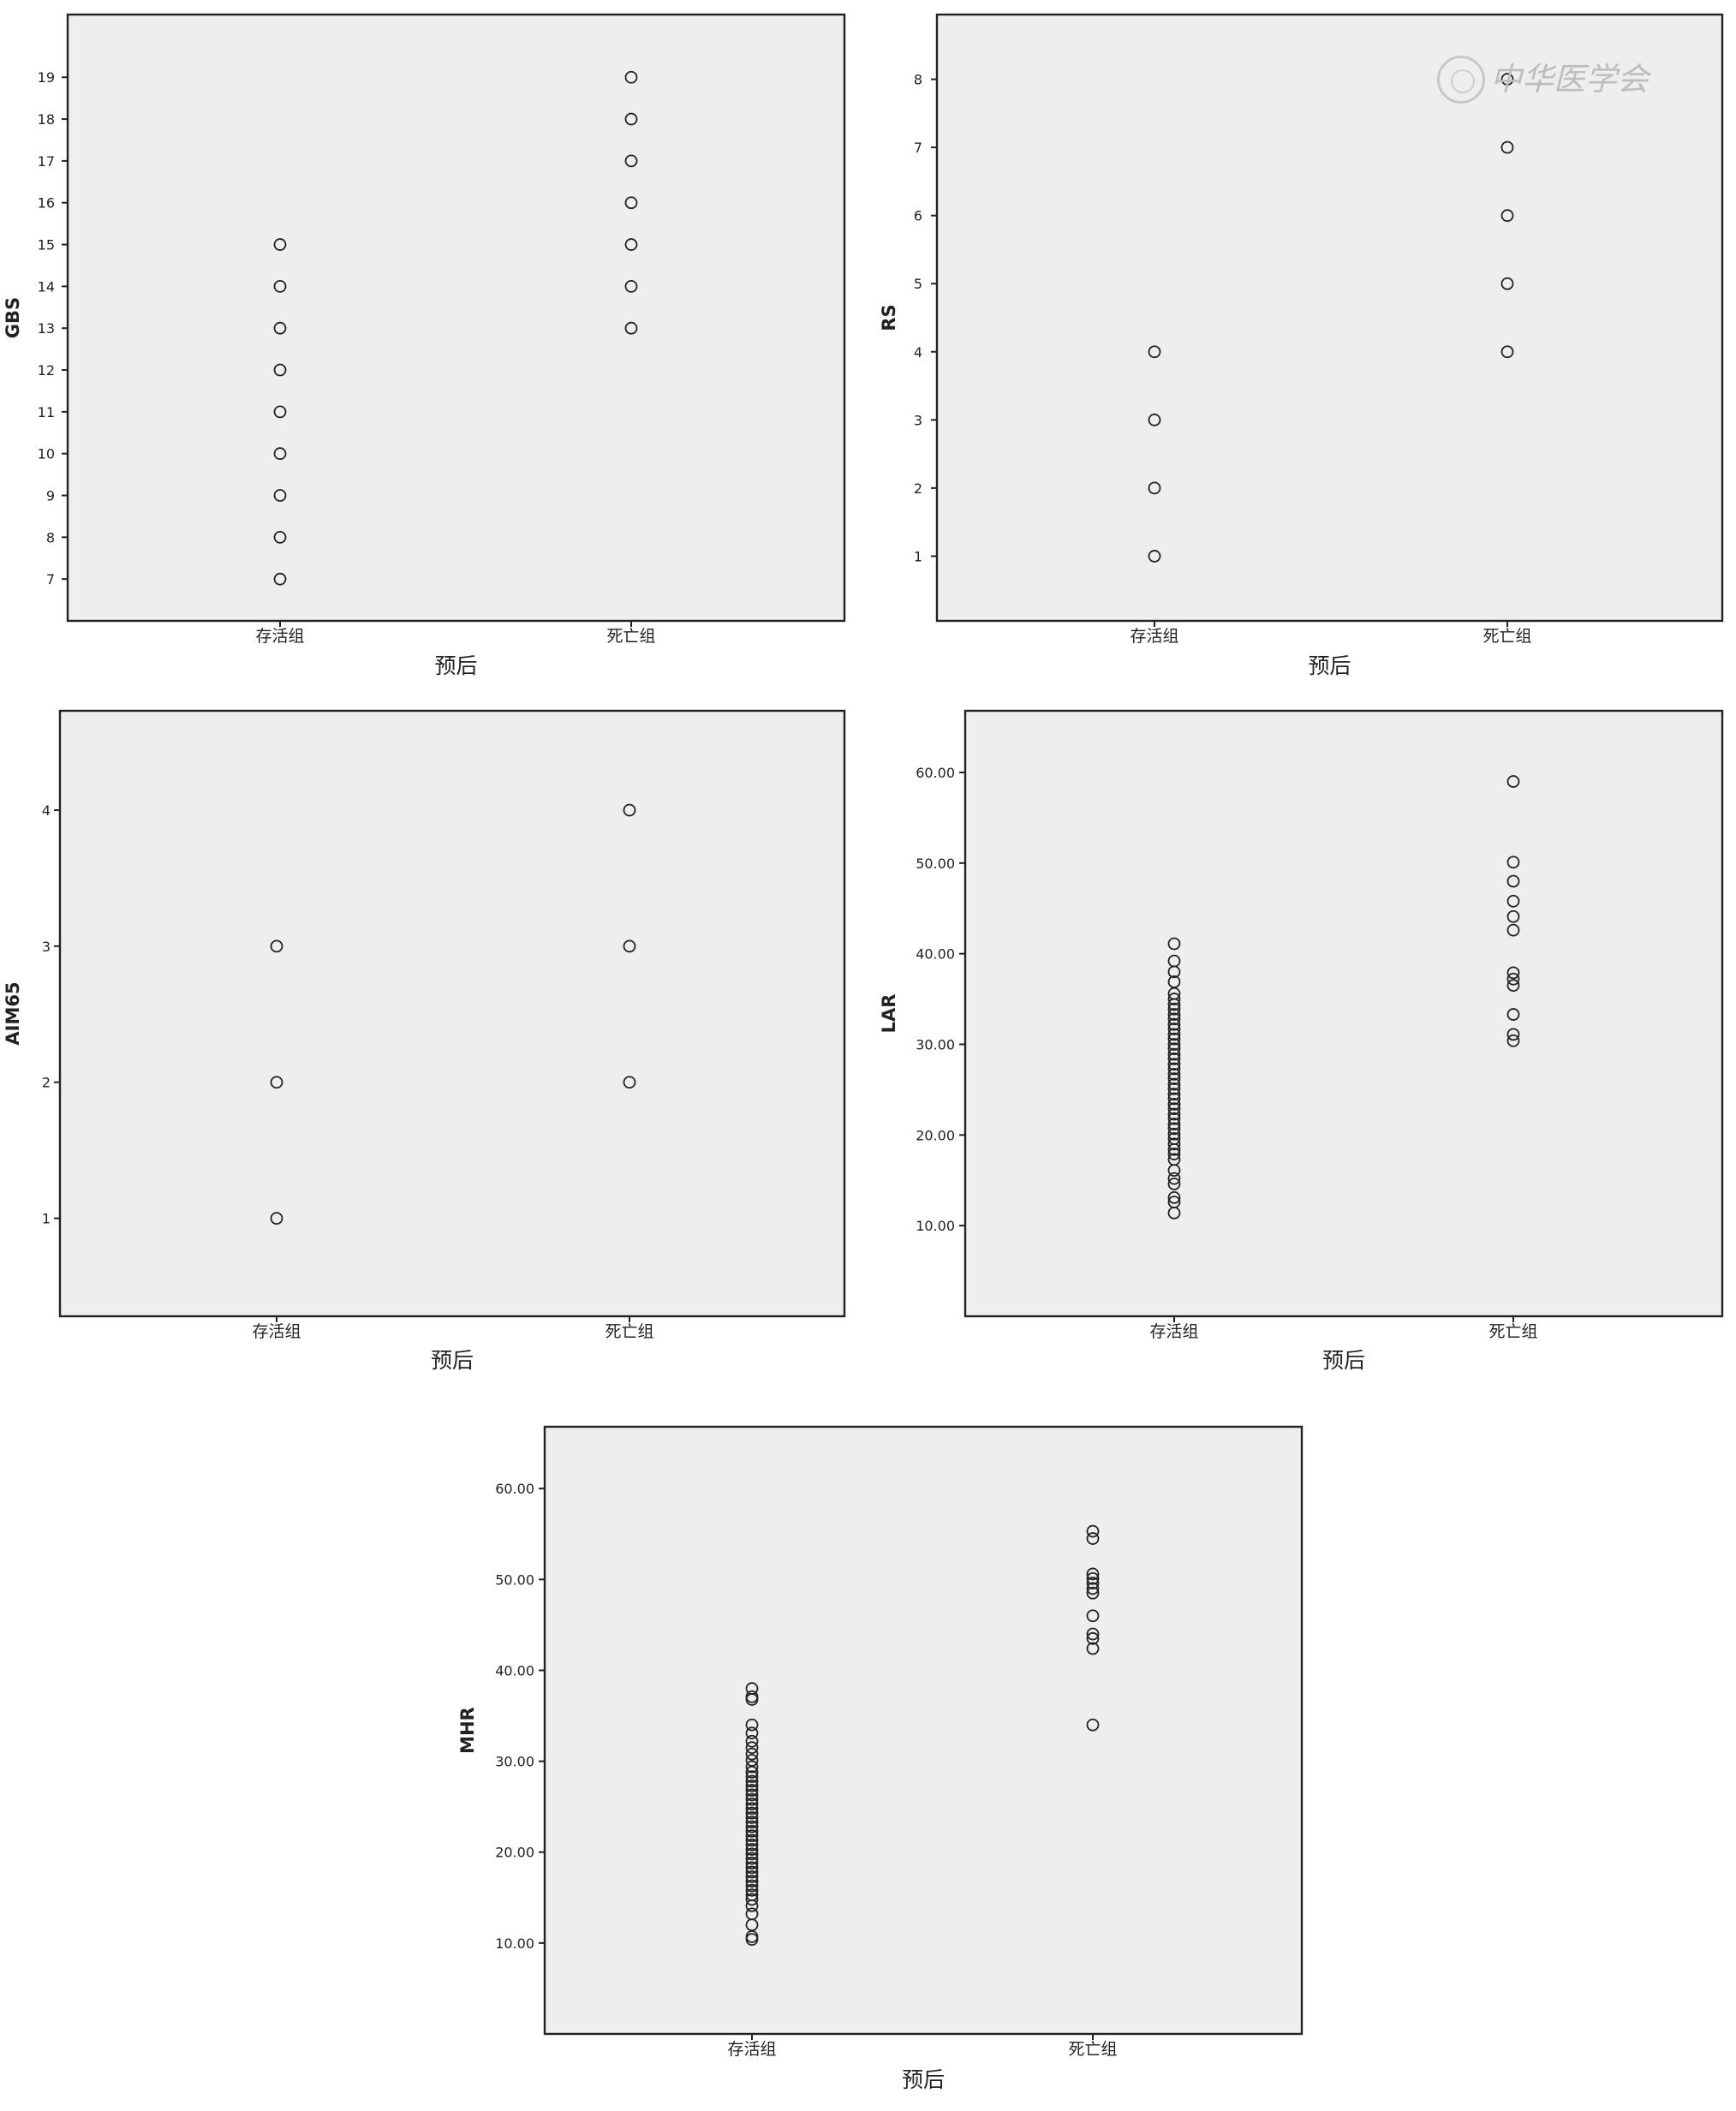 The width and height of the screenshot is (1736, 2111). Describe the element at coordinates (46, 1219) in the screenshot. I see `y-tick-label: 1` at that location.